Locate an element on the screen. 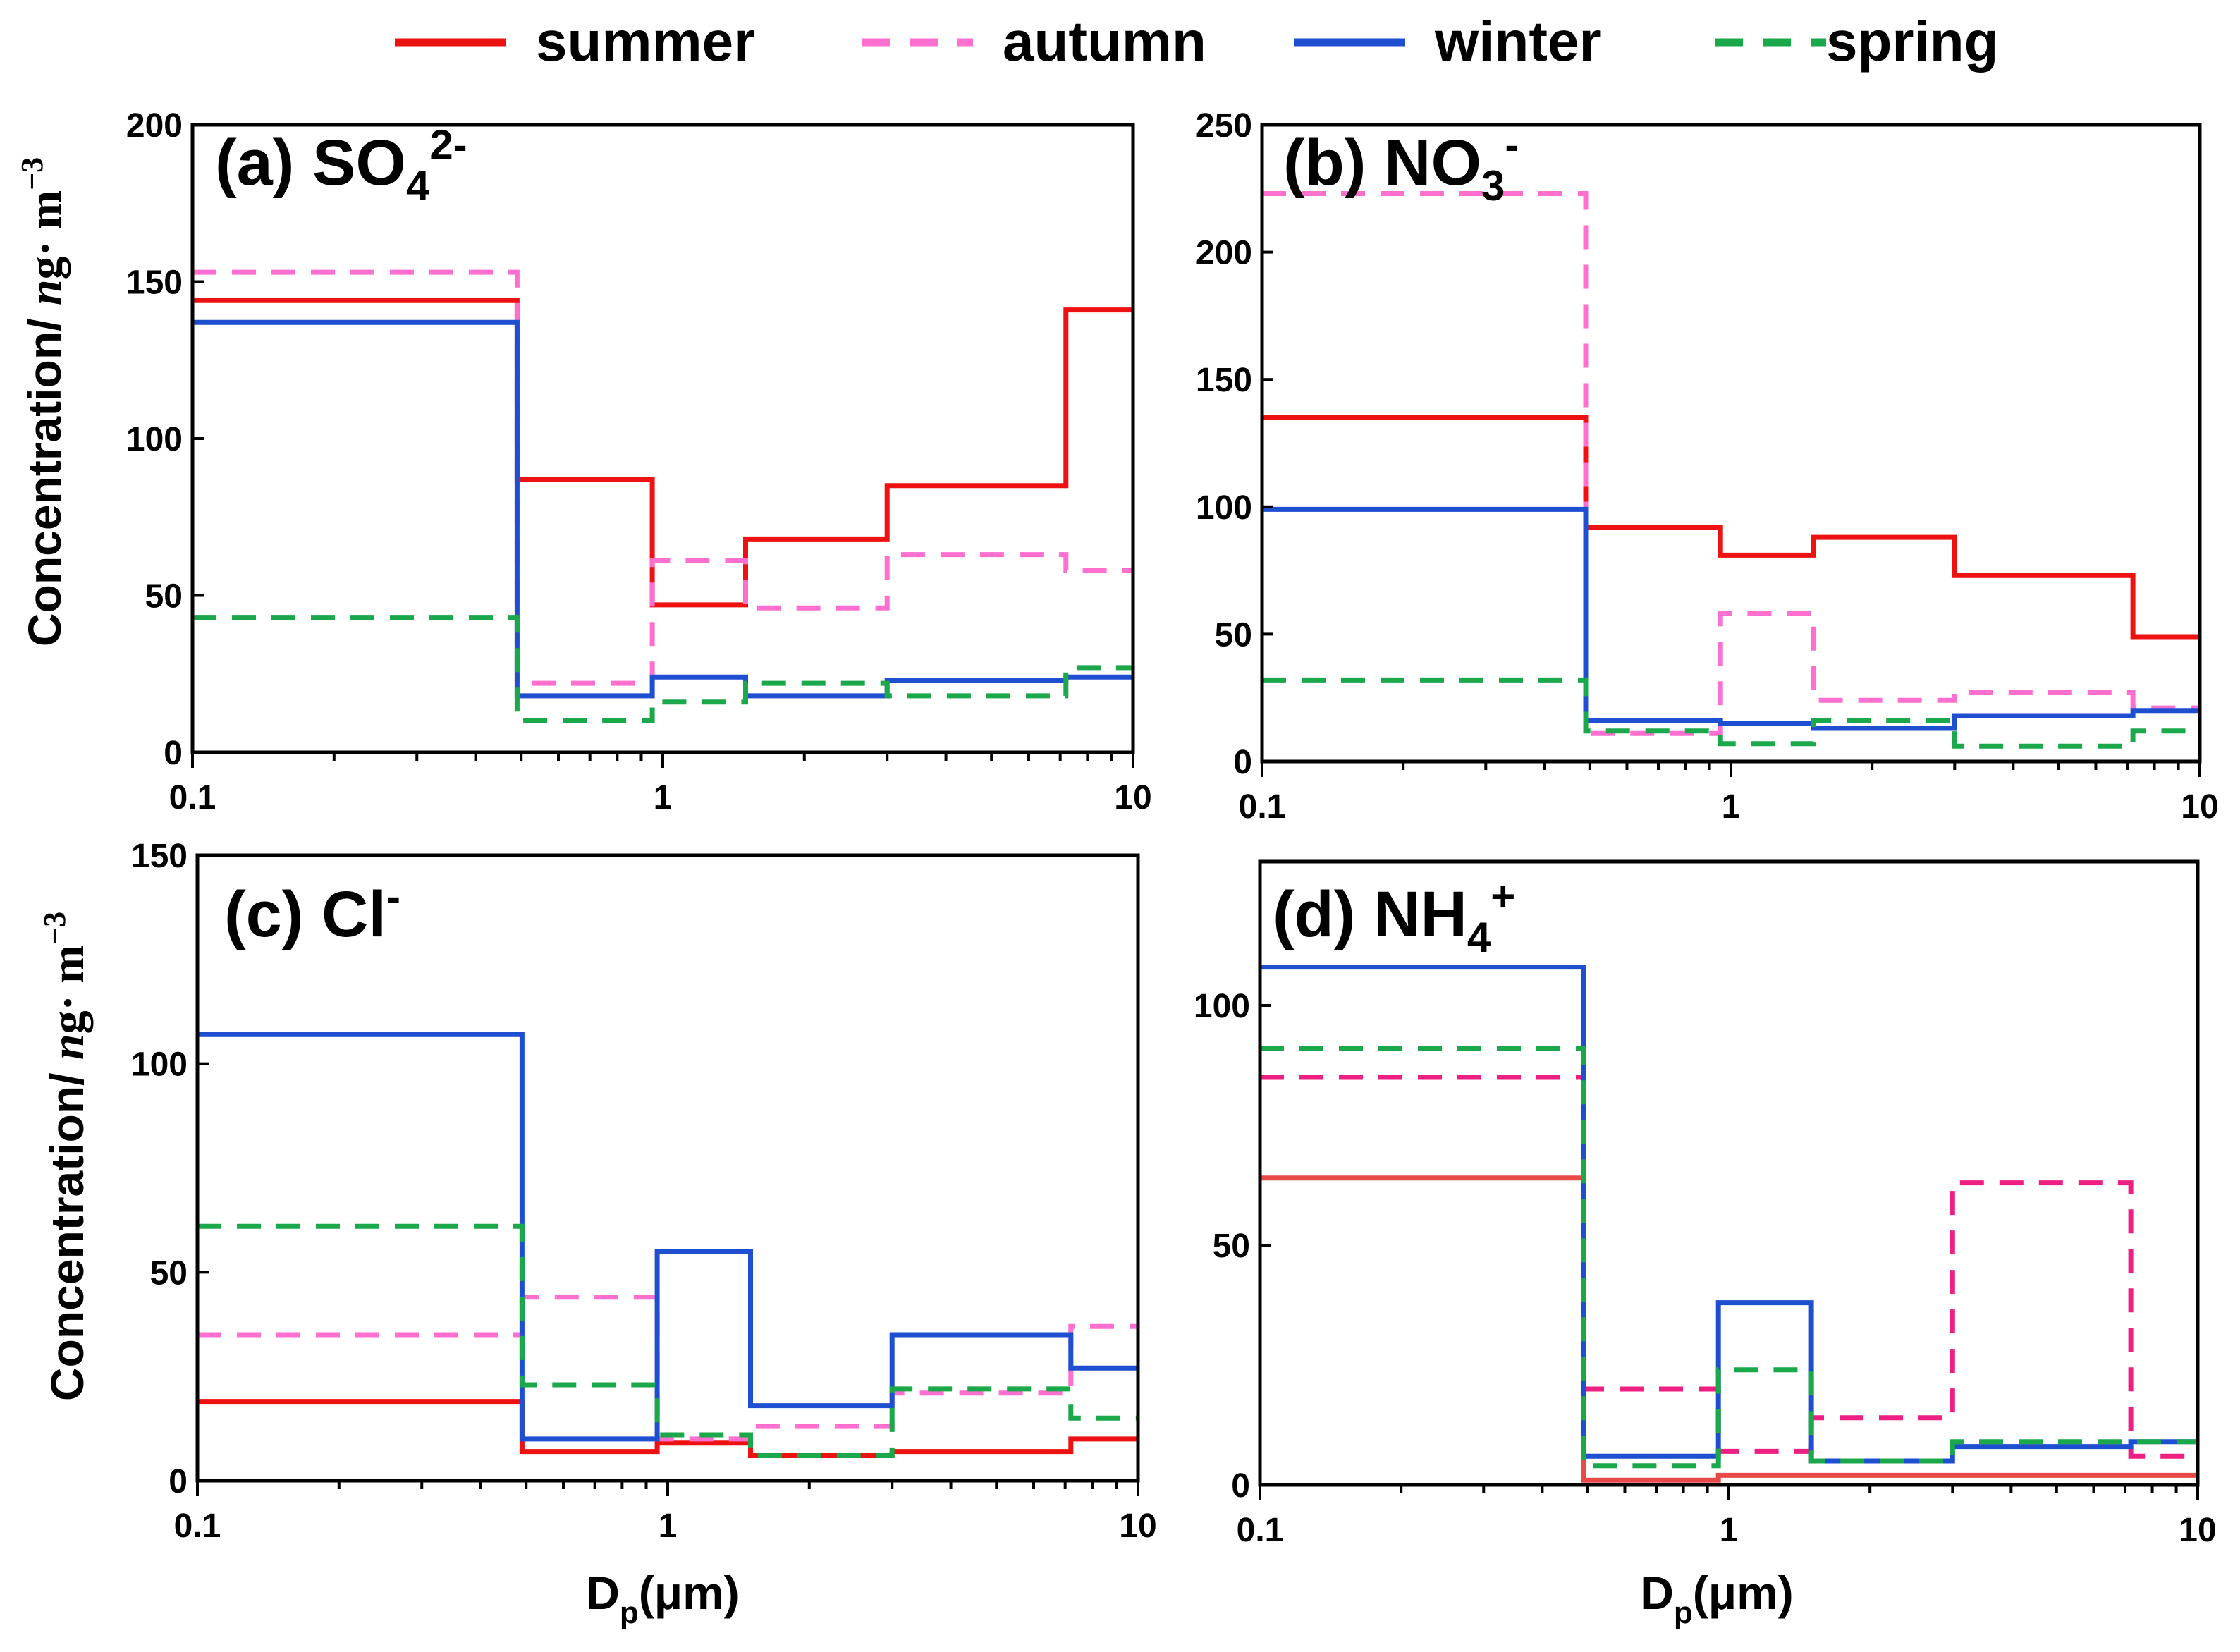  panel-title-d: (d) NH4+ is located at coordinates (1394, 917).